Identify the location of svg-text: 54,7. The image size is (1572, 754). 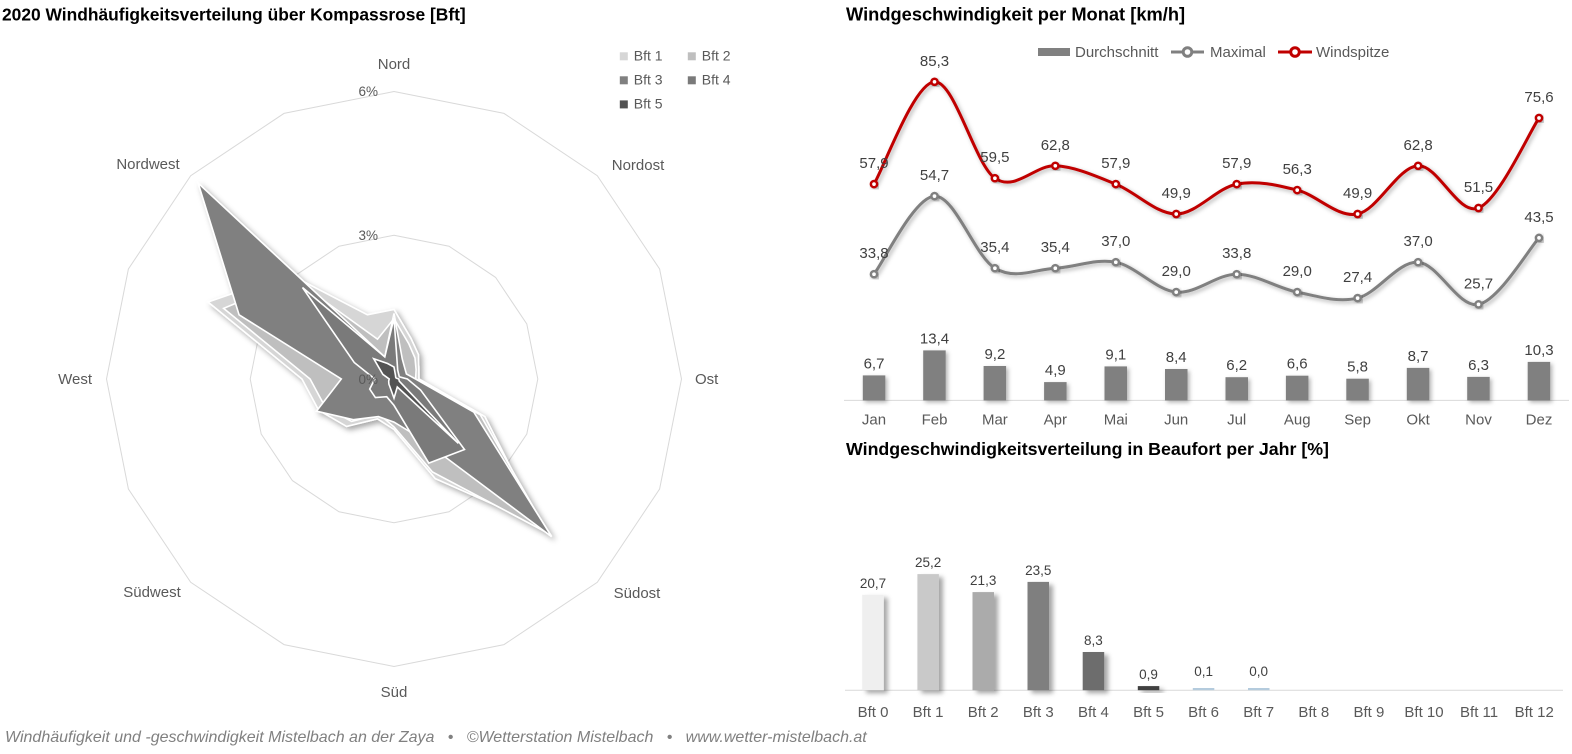
(934, 175).